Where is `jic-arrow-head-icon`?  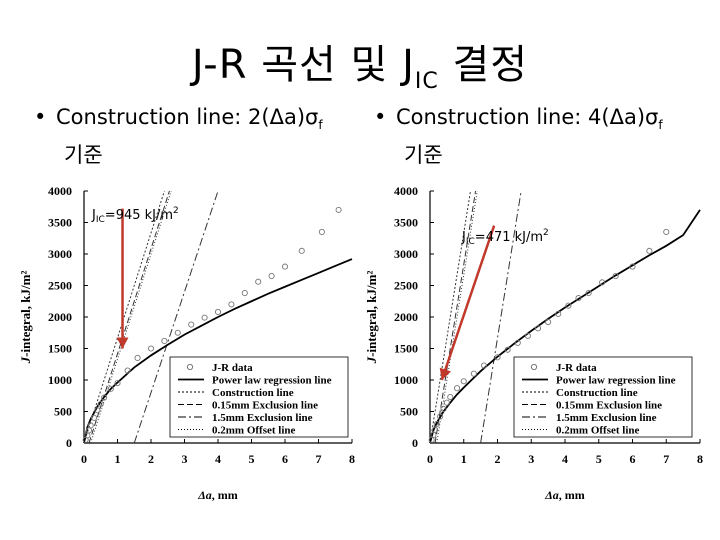 jic-arrow-head-icon is located at coordinates (122, 343).